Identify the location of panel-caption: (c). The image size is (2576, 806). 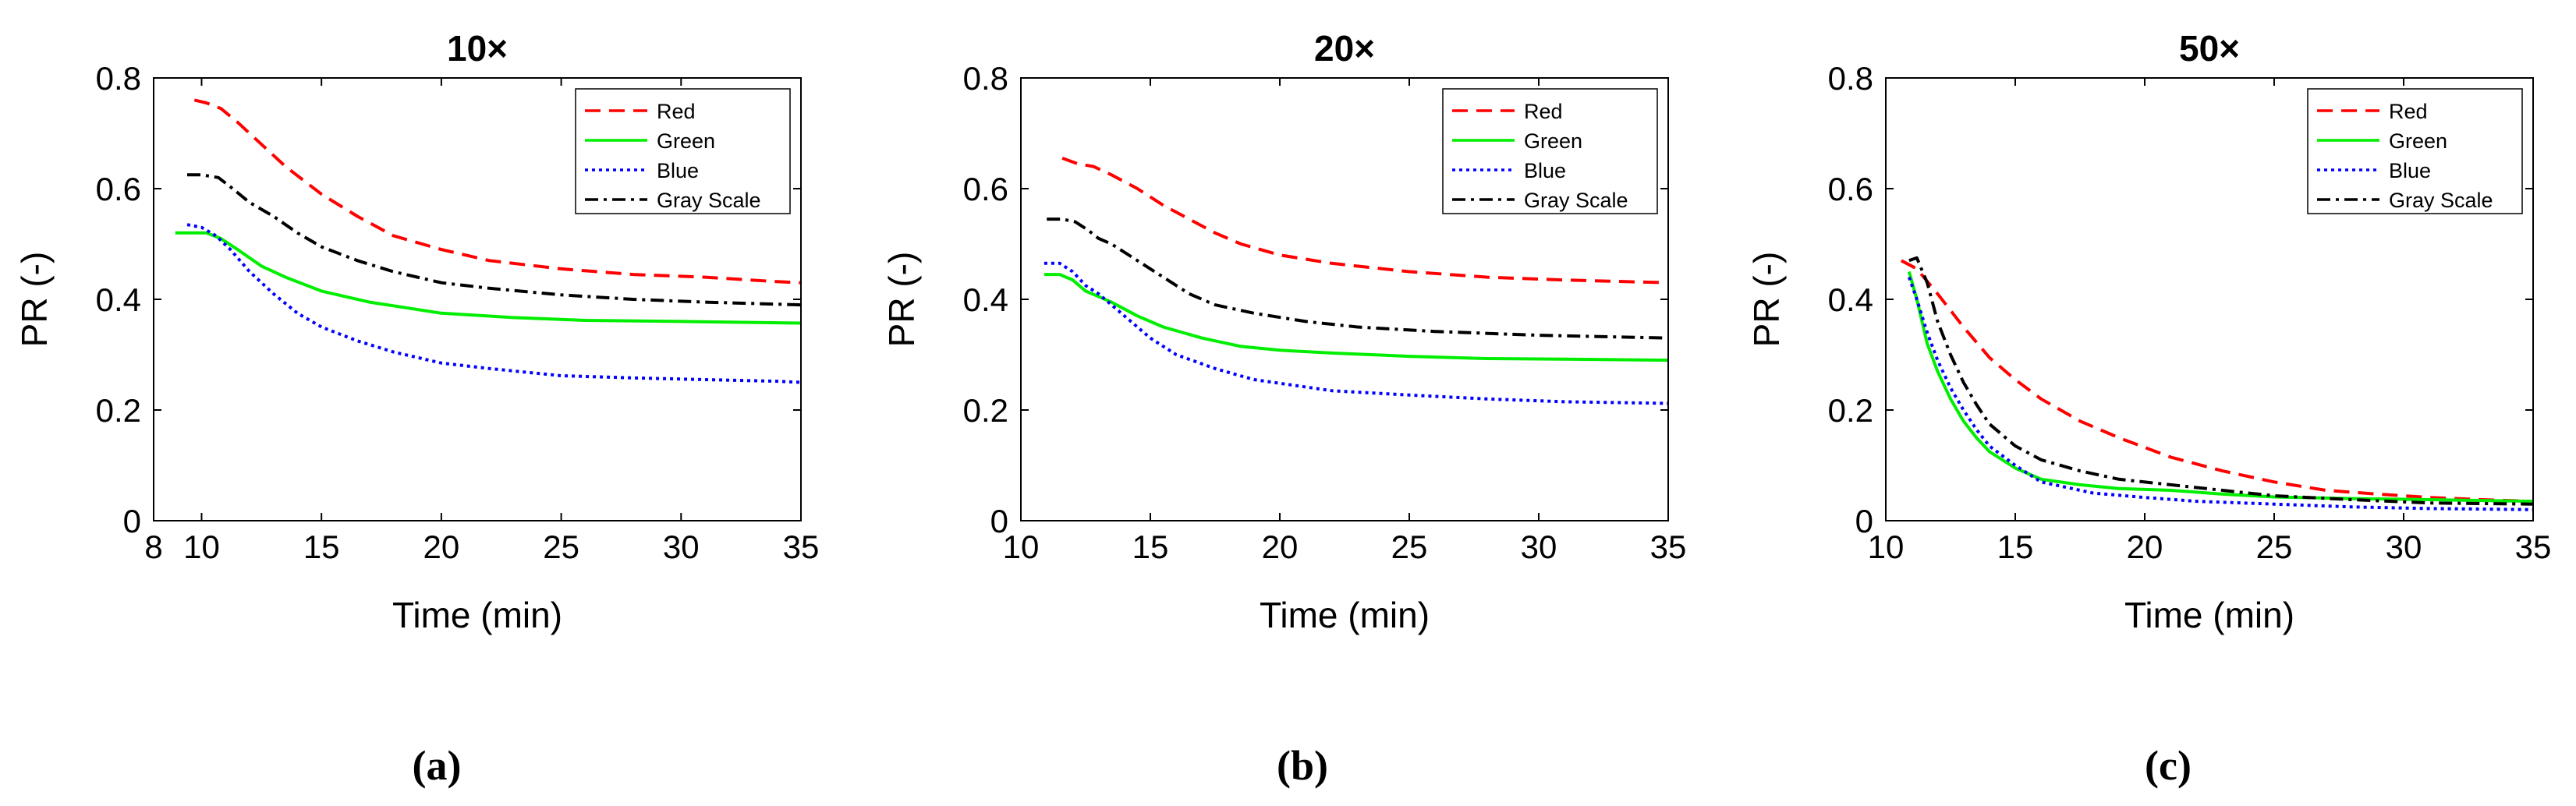
(2168, 765).